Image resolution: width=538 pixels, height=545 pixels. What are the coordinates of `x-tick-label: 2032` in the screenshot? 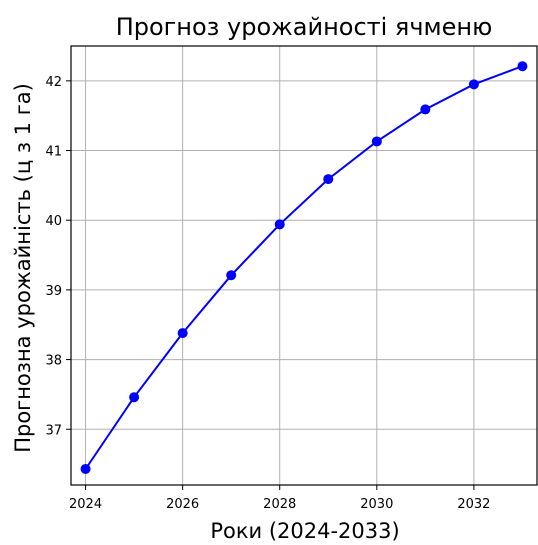 It's located at (473, 504).